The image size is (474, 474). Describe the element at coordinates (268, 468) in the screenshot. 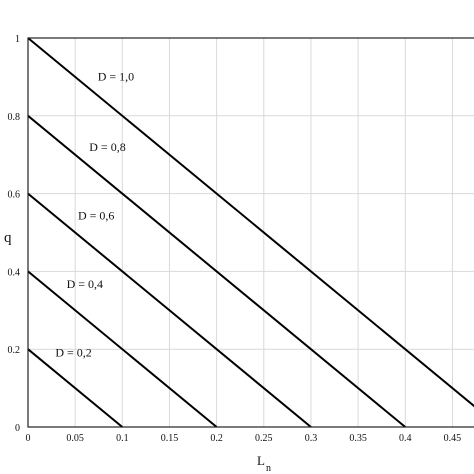

I see `x-axis-title-subscript: n` at that location.